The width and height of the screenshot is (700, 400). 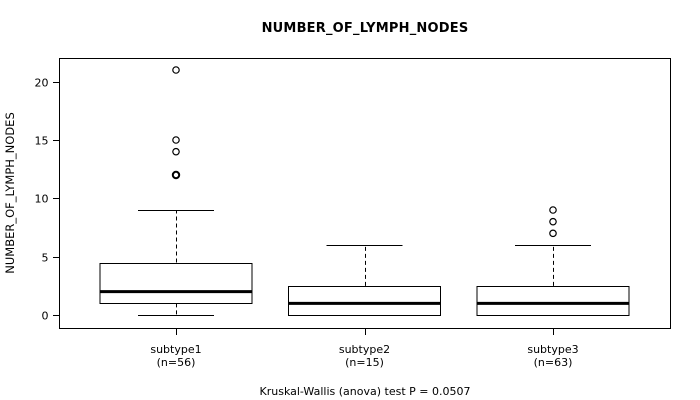 I want to click on group-name: subtype1, so click(x=176, y=349).